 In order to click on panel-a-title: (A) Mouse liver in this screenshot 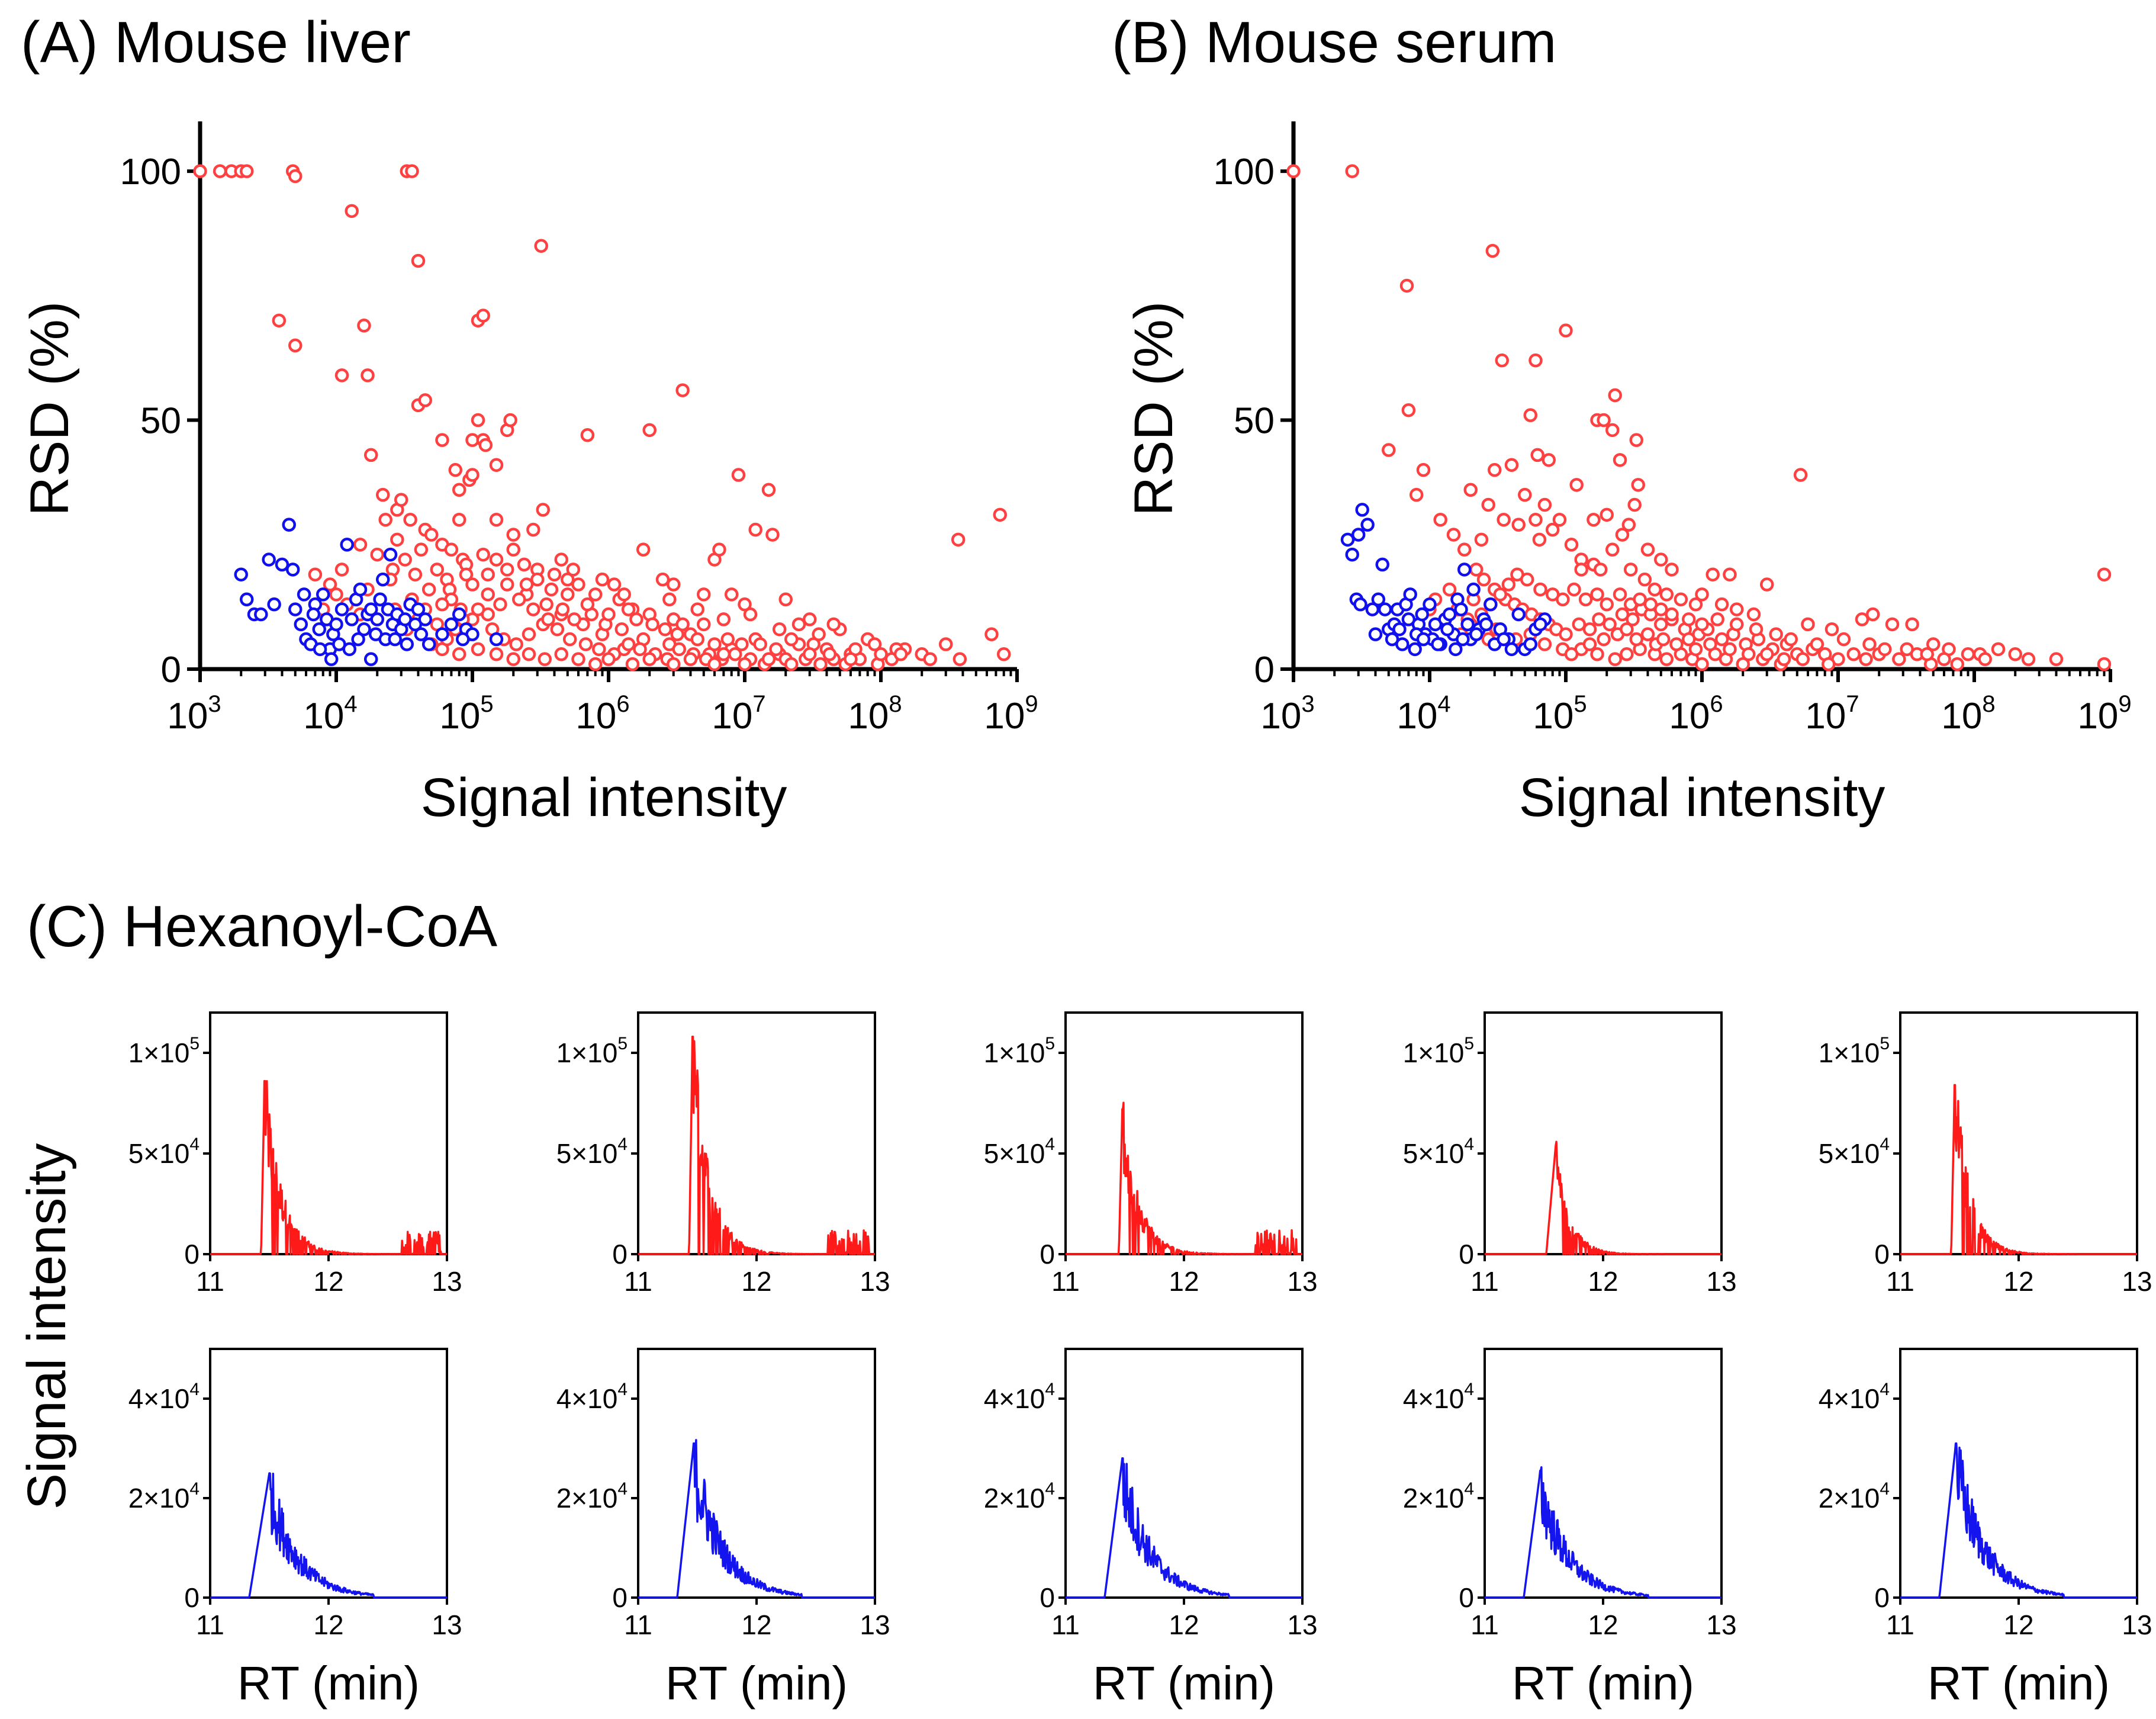, I will do `click(216, 42)`.